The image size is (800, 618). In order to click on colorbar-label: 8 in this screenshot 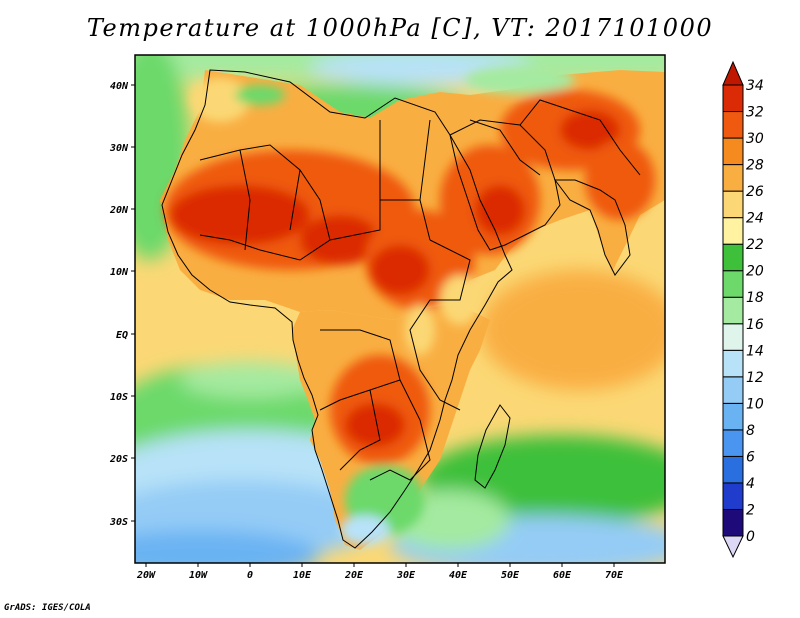, I will do `click(750, 431)`.